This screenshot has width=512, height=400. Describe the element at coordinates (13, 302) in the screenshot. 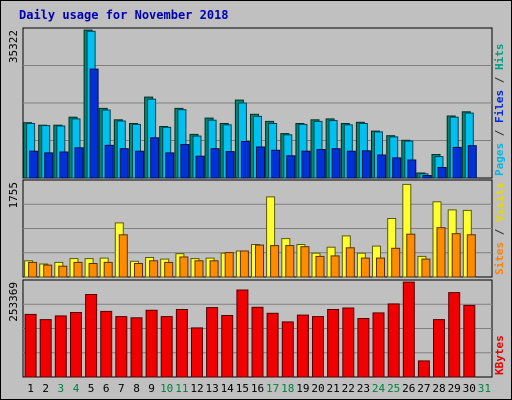

I see `panel-max-label: 253369` at that location.